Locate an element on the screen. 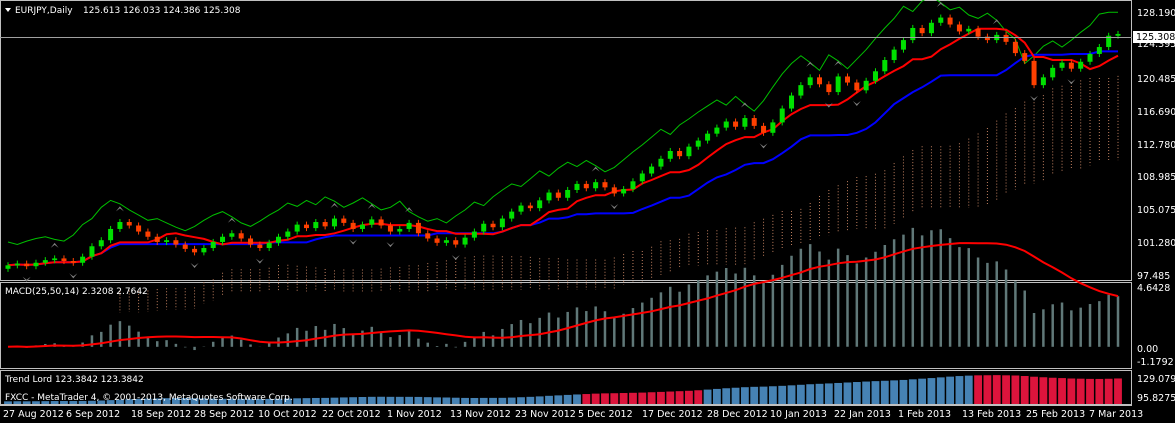 This screenshot has height=423, width=1175. price-tick: 108.985 is located at coordinates (1156, 177).